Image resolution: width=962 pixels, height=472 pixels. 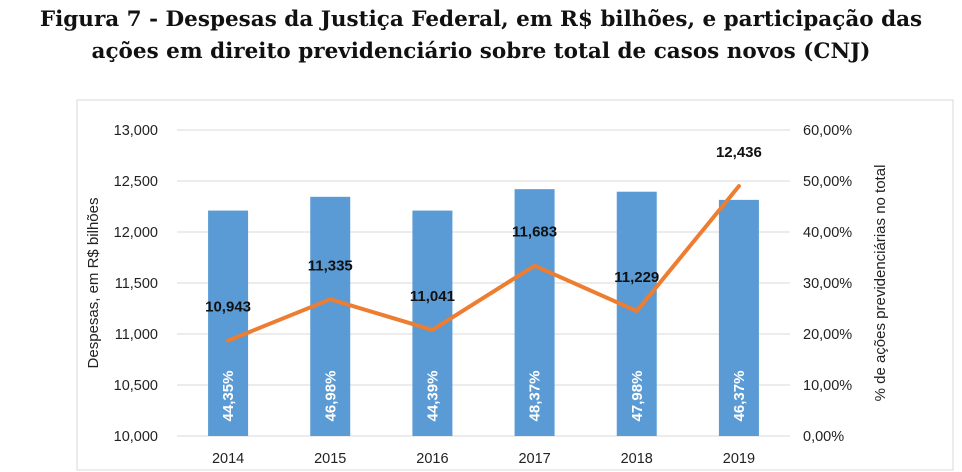 What do you see at coordinates (484, 396) in the screenshot?
I see `bar-labels: 44,35% 46,98% 44,39% 48,37% 47,98% 46,37%` at bounding box center [484, 396].